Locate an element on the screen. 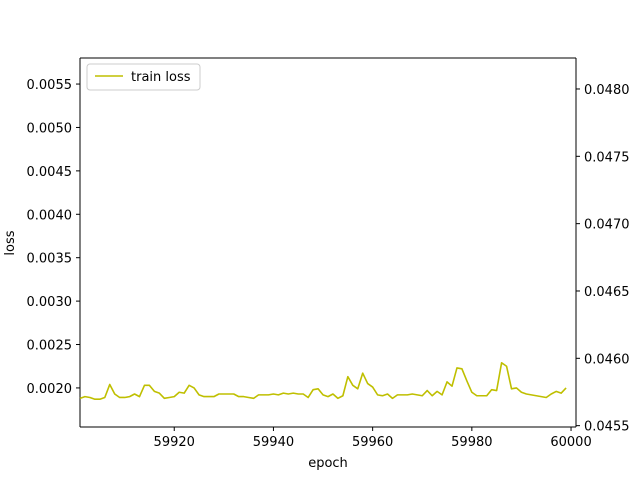  y-axis-label: loss is located at coordinates (10, 242).